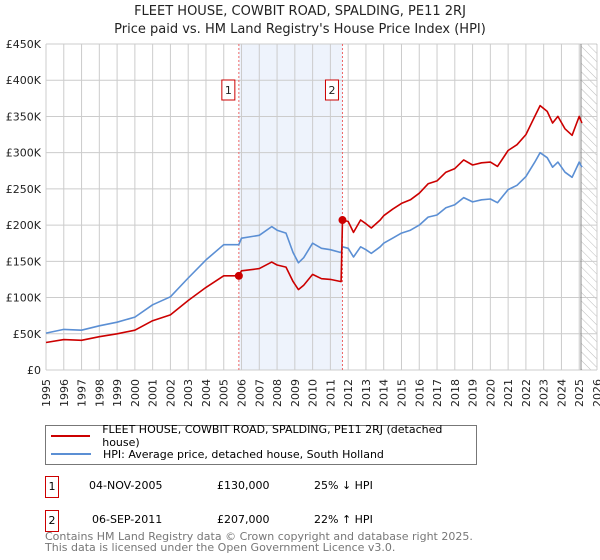  I want to click on sale-date: 04-NOV-2005, so click(126, 485).